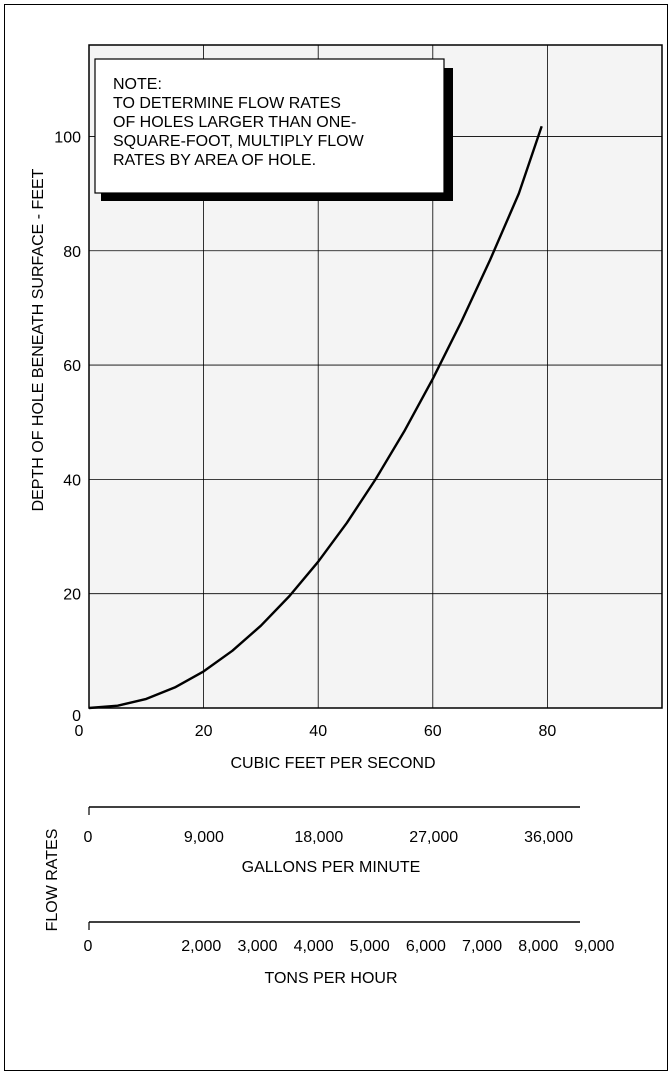 Image resolution: width=672 pixels, height=1075 pixels. Describe the element at coordinates (88, 946) in the screenshot. I see `tons-per-hour-tick-label-0: 0` at that location.